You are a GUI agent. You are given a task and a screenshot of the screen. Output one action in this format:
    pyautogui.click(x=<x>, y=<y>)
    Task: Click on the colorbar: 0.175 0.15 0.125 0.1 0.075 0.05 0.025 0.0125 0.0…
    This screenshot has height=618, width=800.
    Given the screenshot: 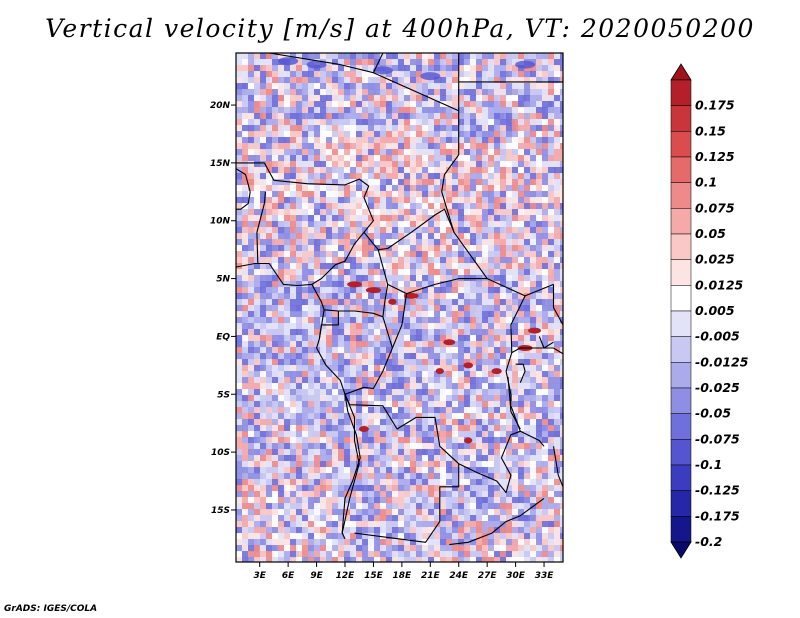 What is the action you would take?
    pyautogui.click(x=709, y=311)
    